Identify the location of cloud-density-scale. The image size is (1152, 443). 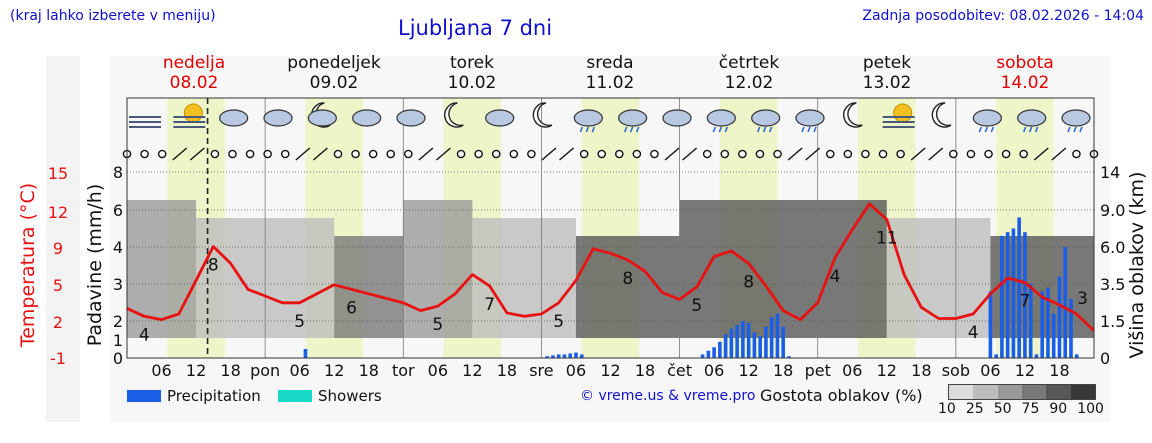
(1022, 392).